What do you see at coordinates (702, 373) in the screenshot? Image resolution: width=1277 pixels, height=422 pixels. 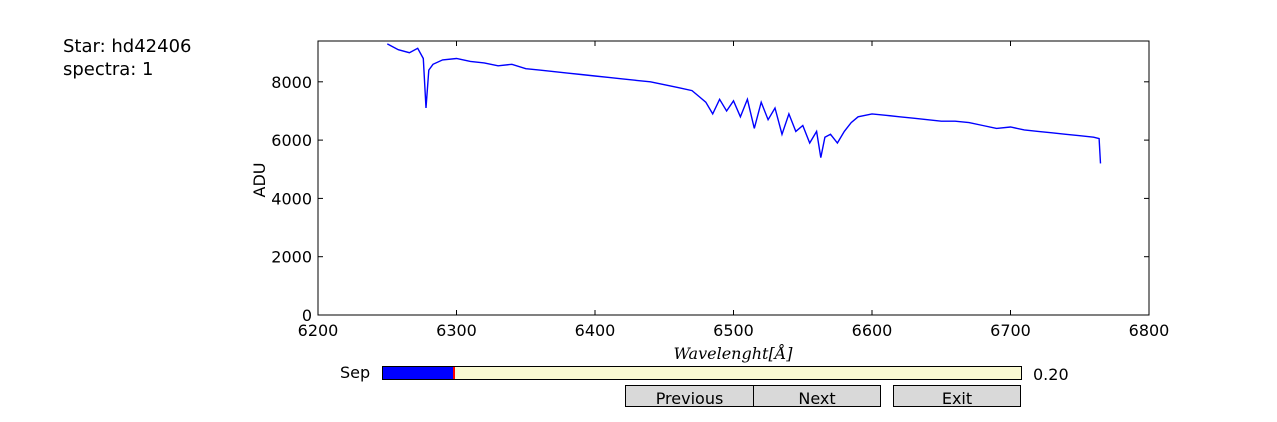 I see `sep-slider` at bounding box center [702, 373].